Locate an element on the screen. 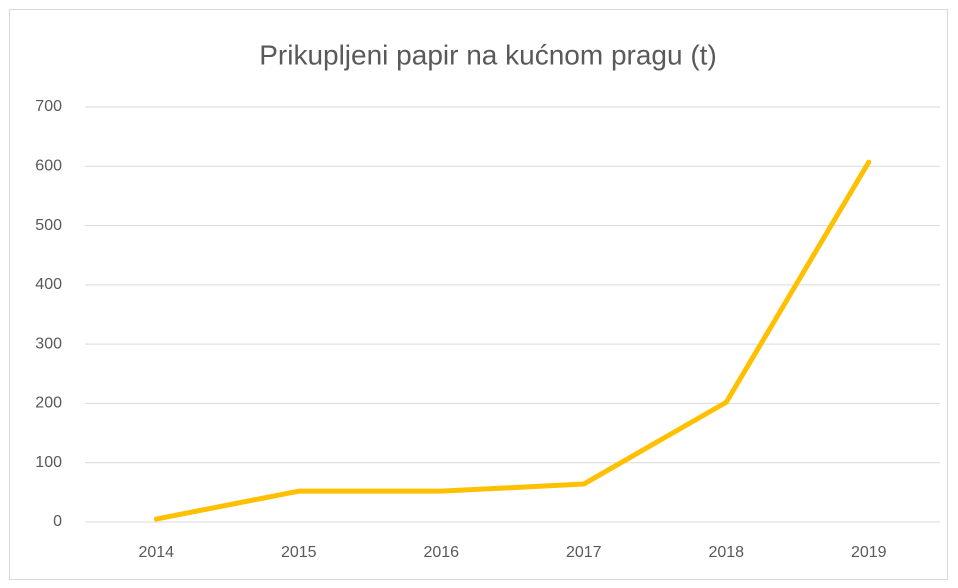  x-tick-label: 2019 is located at coordinates (869, 552).